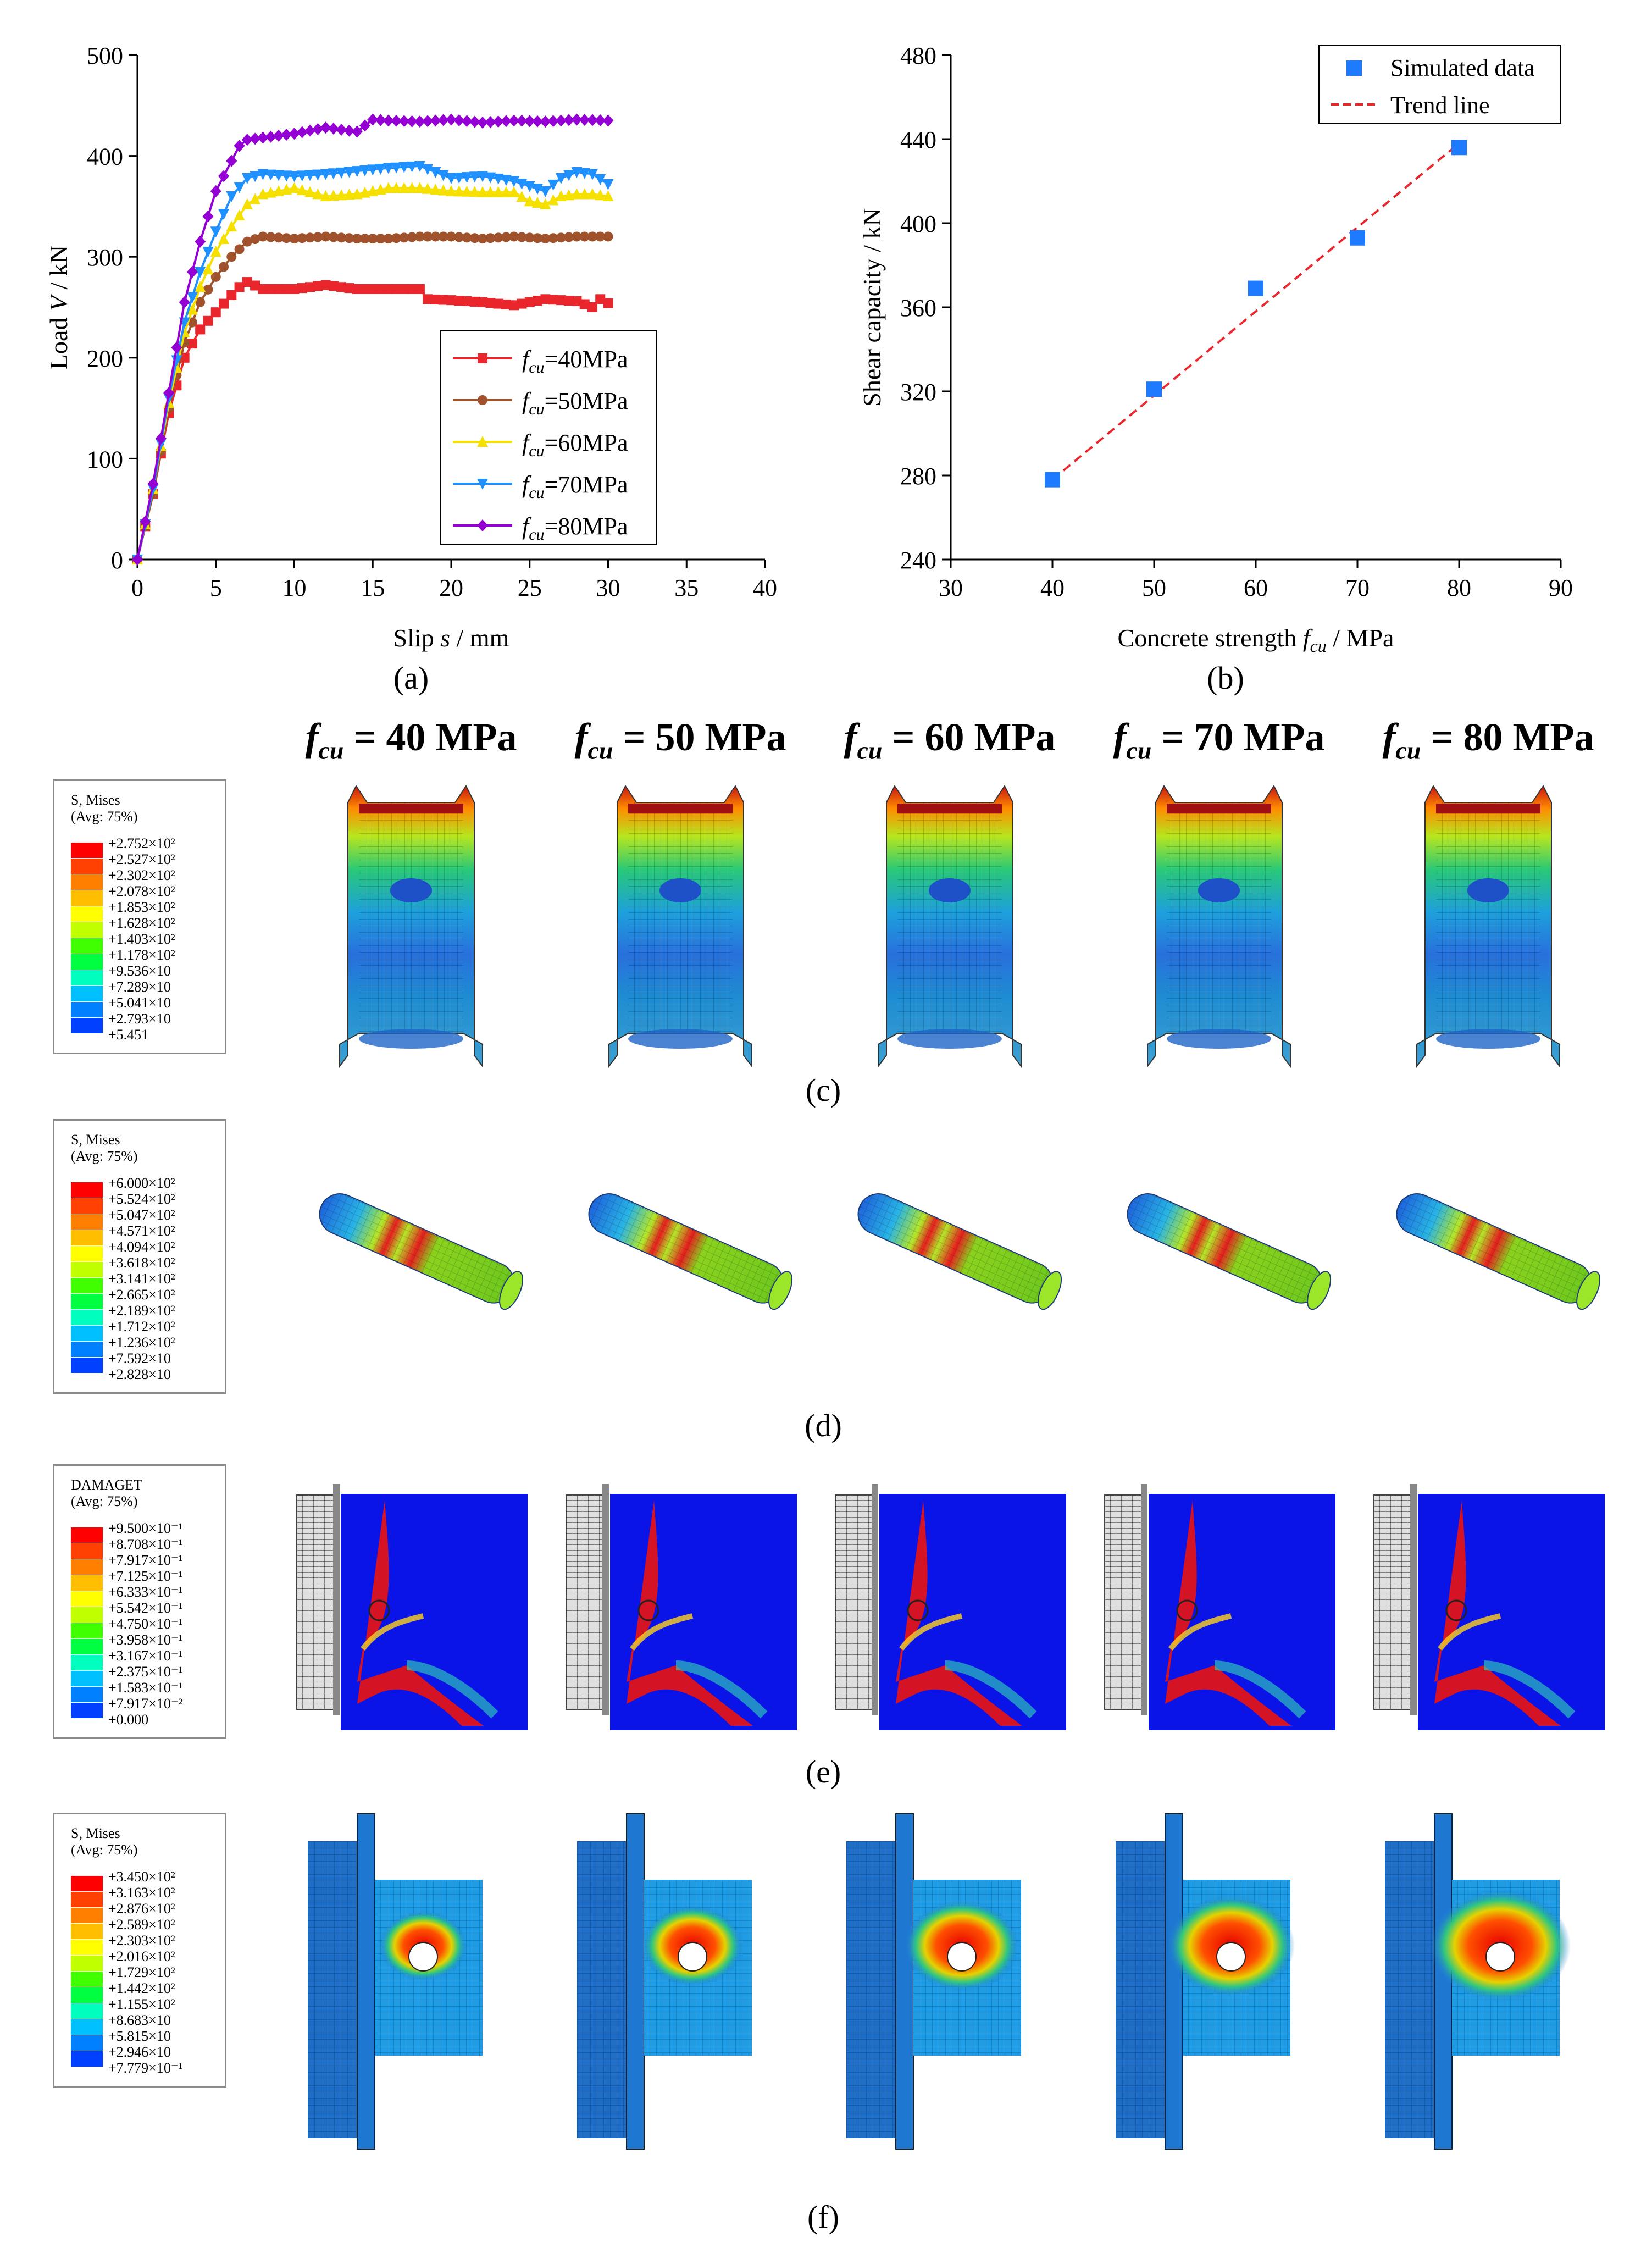 This screenshot has height=2248, width=1652. What do you see at coordinates (141, 1327) in the screenshot?
I see `legend-value: +1.712×10²` at bounding box center [141, 1327].